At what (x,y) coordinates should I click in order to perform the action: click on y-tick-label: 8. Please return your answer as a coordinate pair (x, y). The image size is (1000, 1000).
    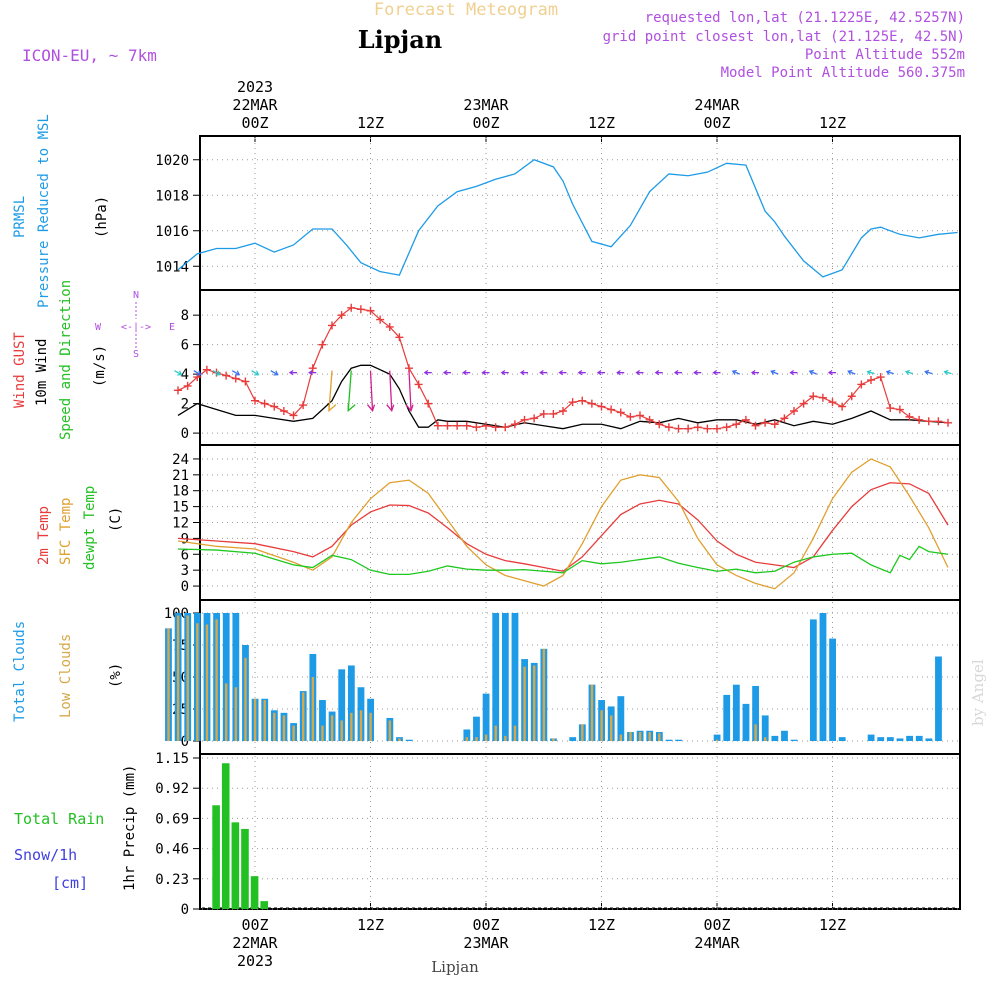
    Looking at the image, I should click on (185, 316).